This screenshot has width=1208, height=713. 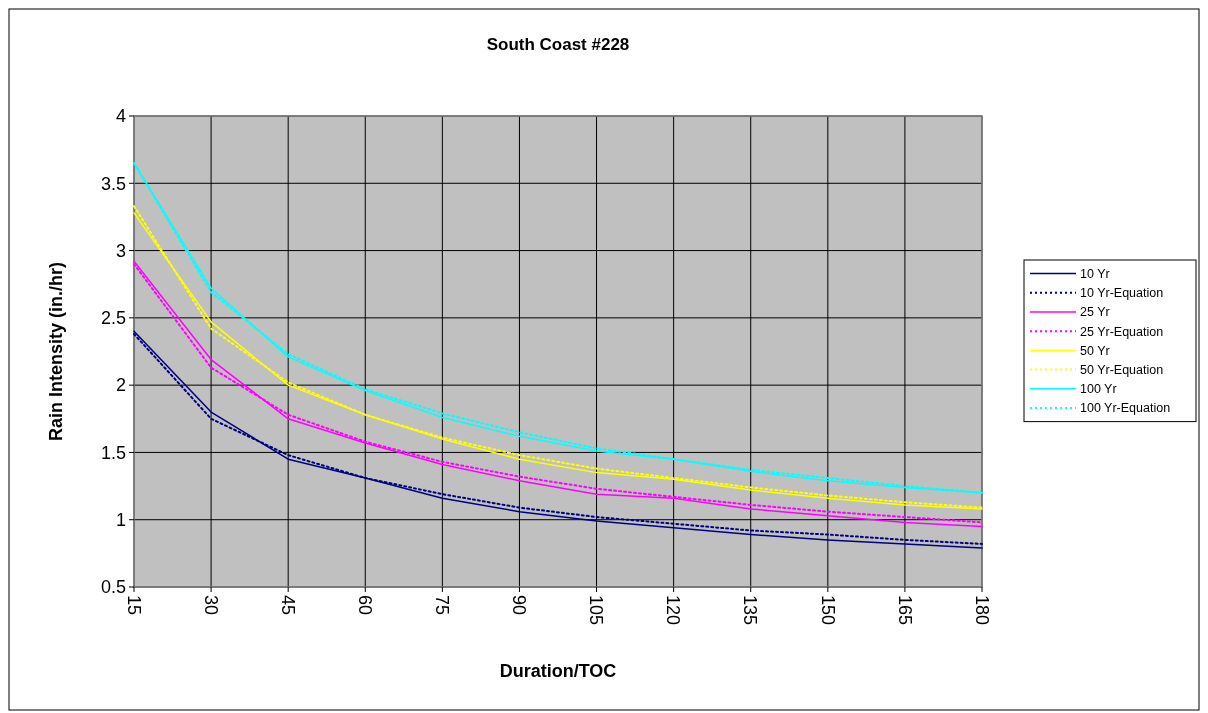 What do you see at coordinates (113, 318) in the screenshot?
I see `y-tick-label: 2.5` at bounding box center [113, 318].